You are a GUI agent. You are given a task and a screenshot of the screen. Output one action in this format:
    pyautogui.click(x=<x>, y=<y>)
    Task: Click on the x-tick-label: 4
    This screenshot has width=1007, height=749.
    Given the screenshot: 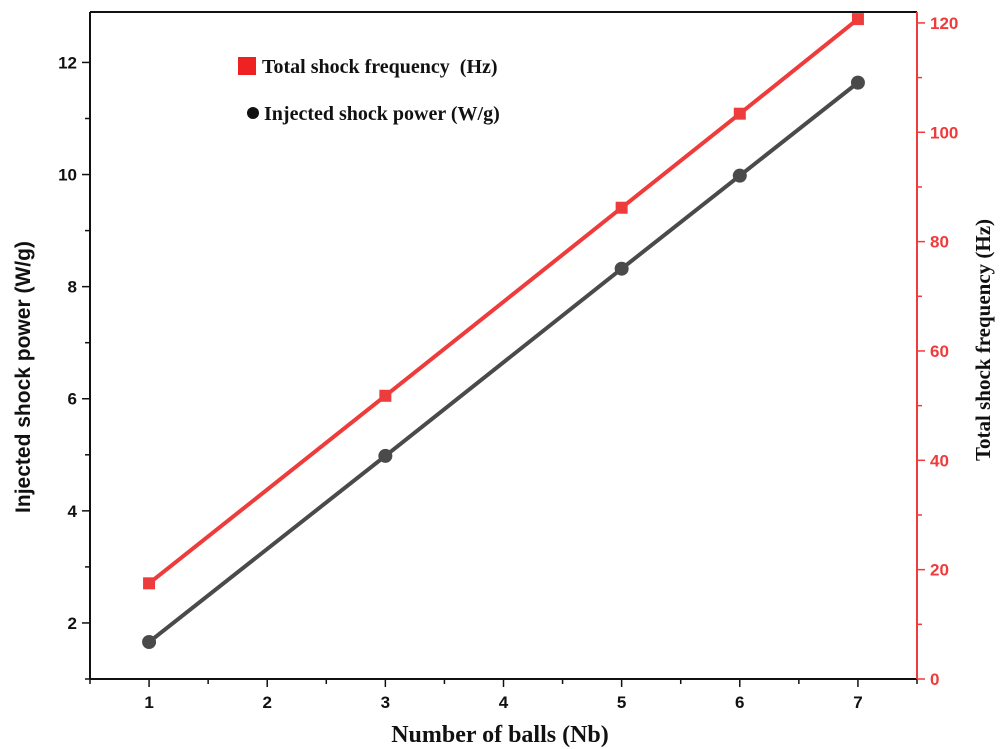 What is the action you would take?
    pyautogui.click(x=504, y=702)
    